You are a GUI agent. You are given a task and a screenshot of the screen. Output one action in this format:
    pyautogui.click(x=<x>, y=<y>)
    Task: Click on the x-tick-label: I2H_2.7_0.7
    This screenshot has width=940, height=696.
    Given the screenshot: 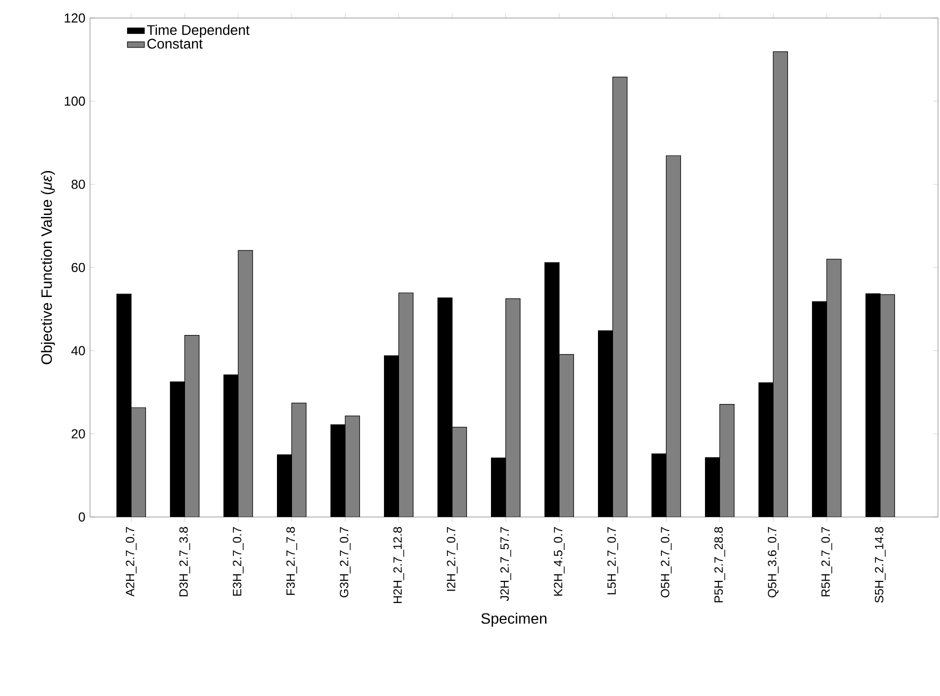 What is the action you would take?
    pyautogui.click(x=452, y=559)
    